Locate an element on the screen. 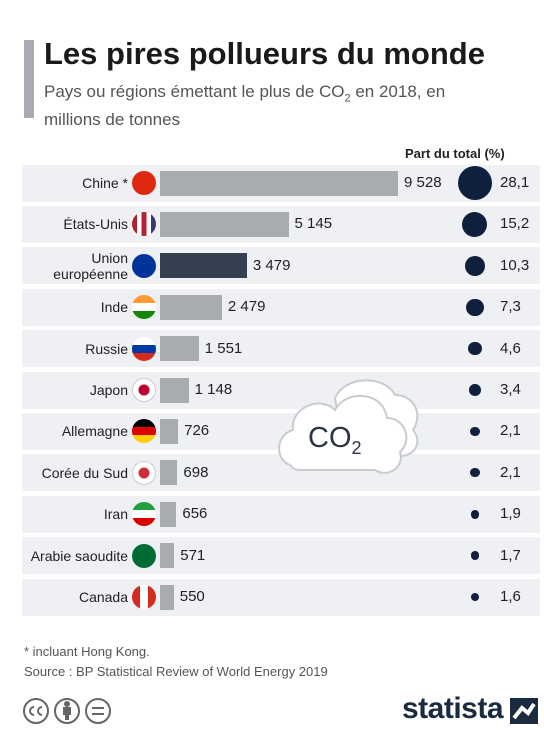  share-label: 10,3 is located at coordinates (515, 265).